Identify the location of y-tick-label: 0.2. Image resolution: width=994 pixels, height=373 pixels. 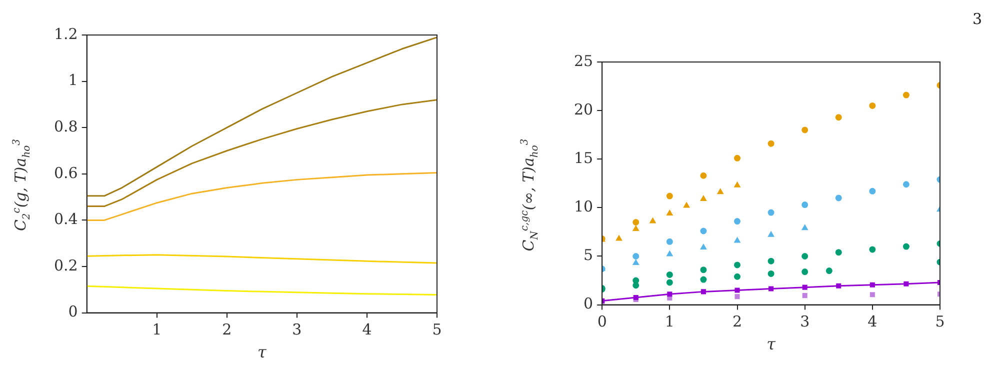
(66, 265).